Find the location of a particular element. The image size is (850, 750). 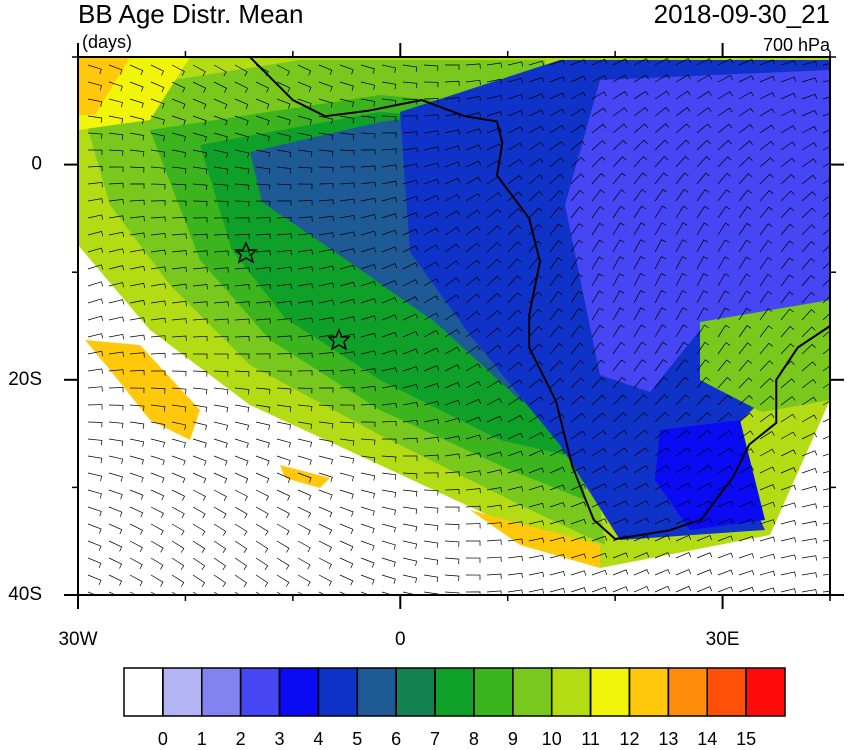

colorbar-label: 5 is located at coordinates (357, 739).